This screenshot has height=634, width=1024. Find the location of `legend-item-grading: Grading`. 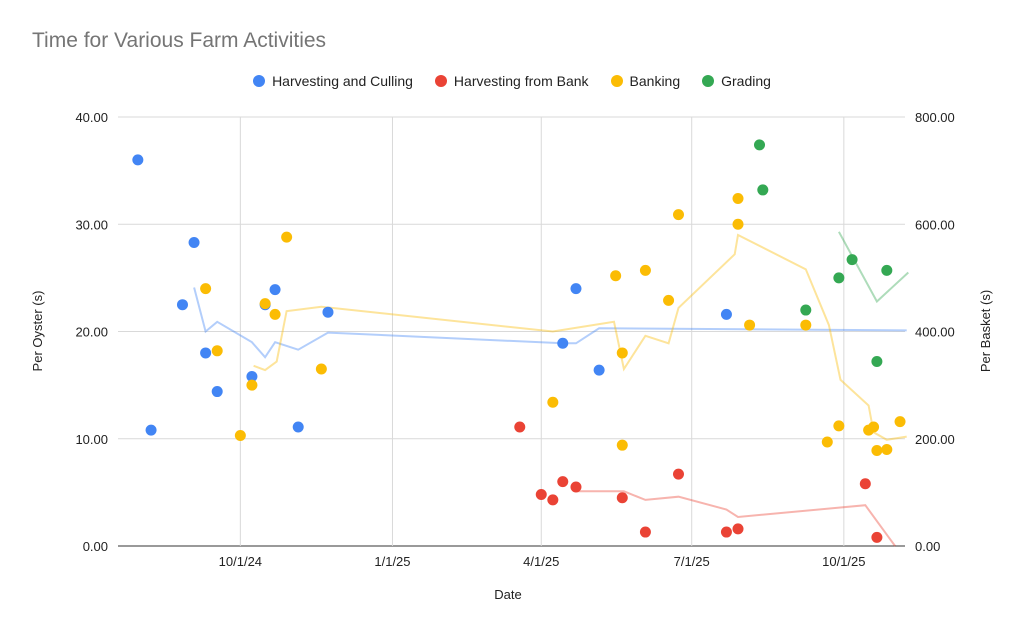

legend-item-grading: Grading is located at coordinates (736, 81).